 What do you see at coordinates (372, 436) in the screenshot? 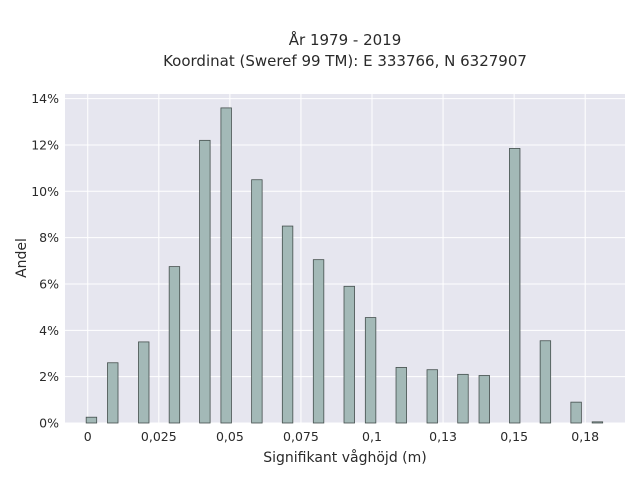
I see `x-tick-label: 0,1` at bounding box center [372, 436].